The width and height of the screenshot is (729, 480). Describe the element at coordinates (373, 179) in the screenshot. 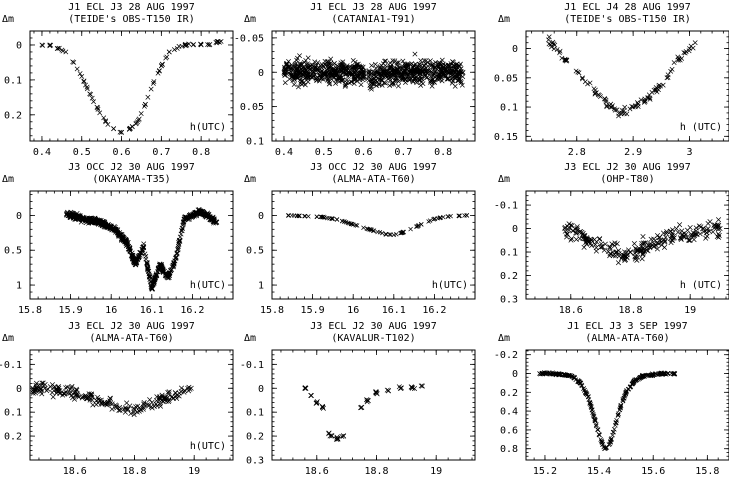

I see `panel-subtitle: (ALMA-ATA-T60)` at that location.